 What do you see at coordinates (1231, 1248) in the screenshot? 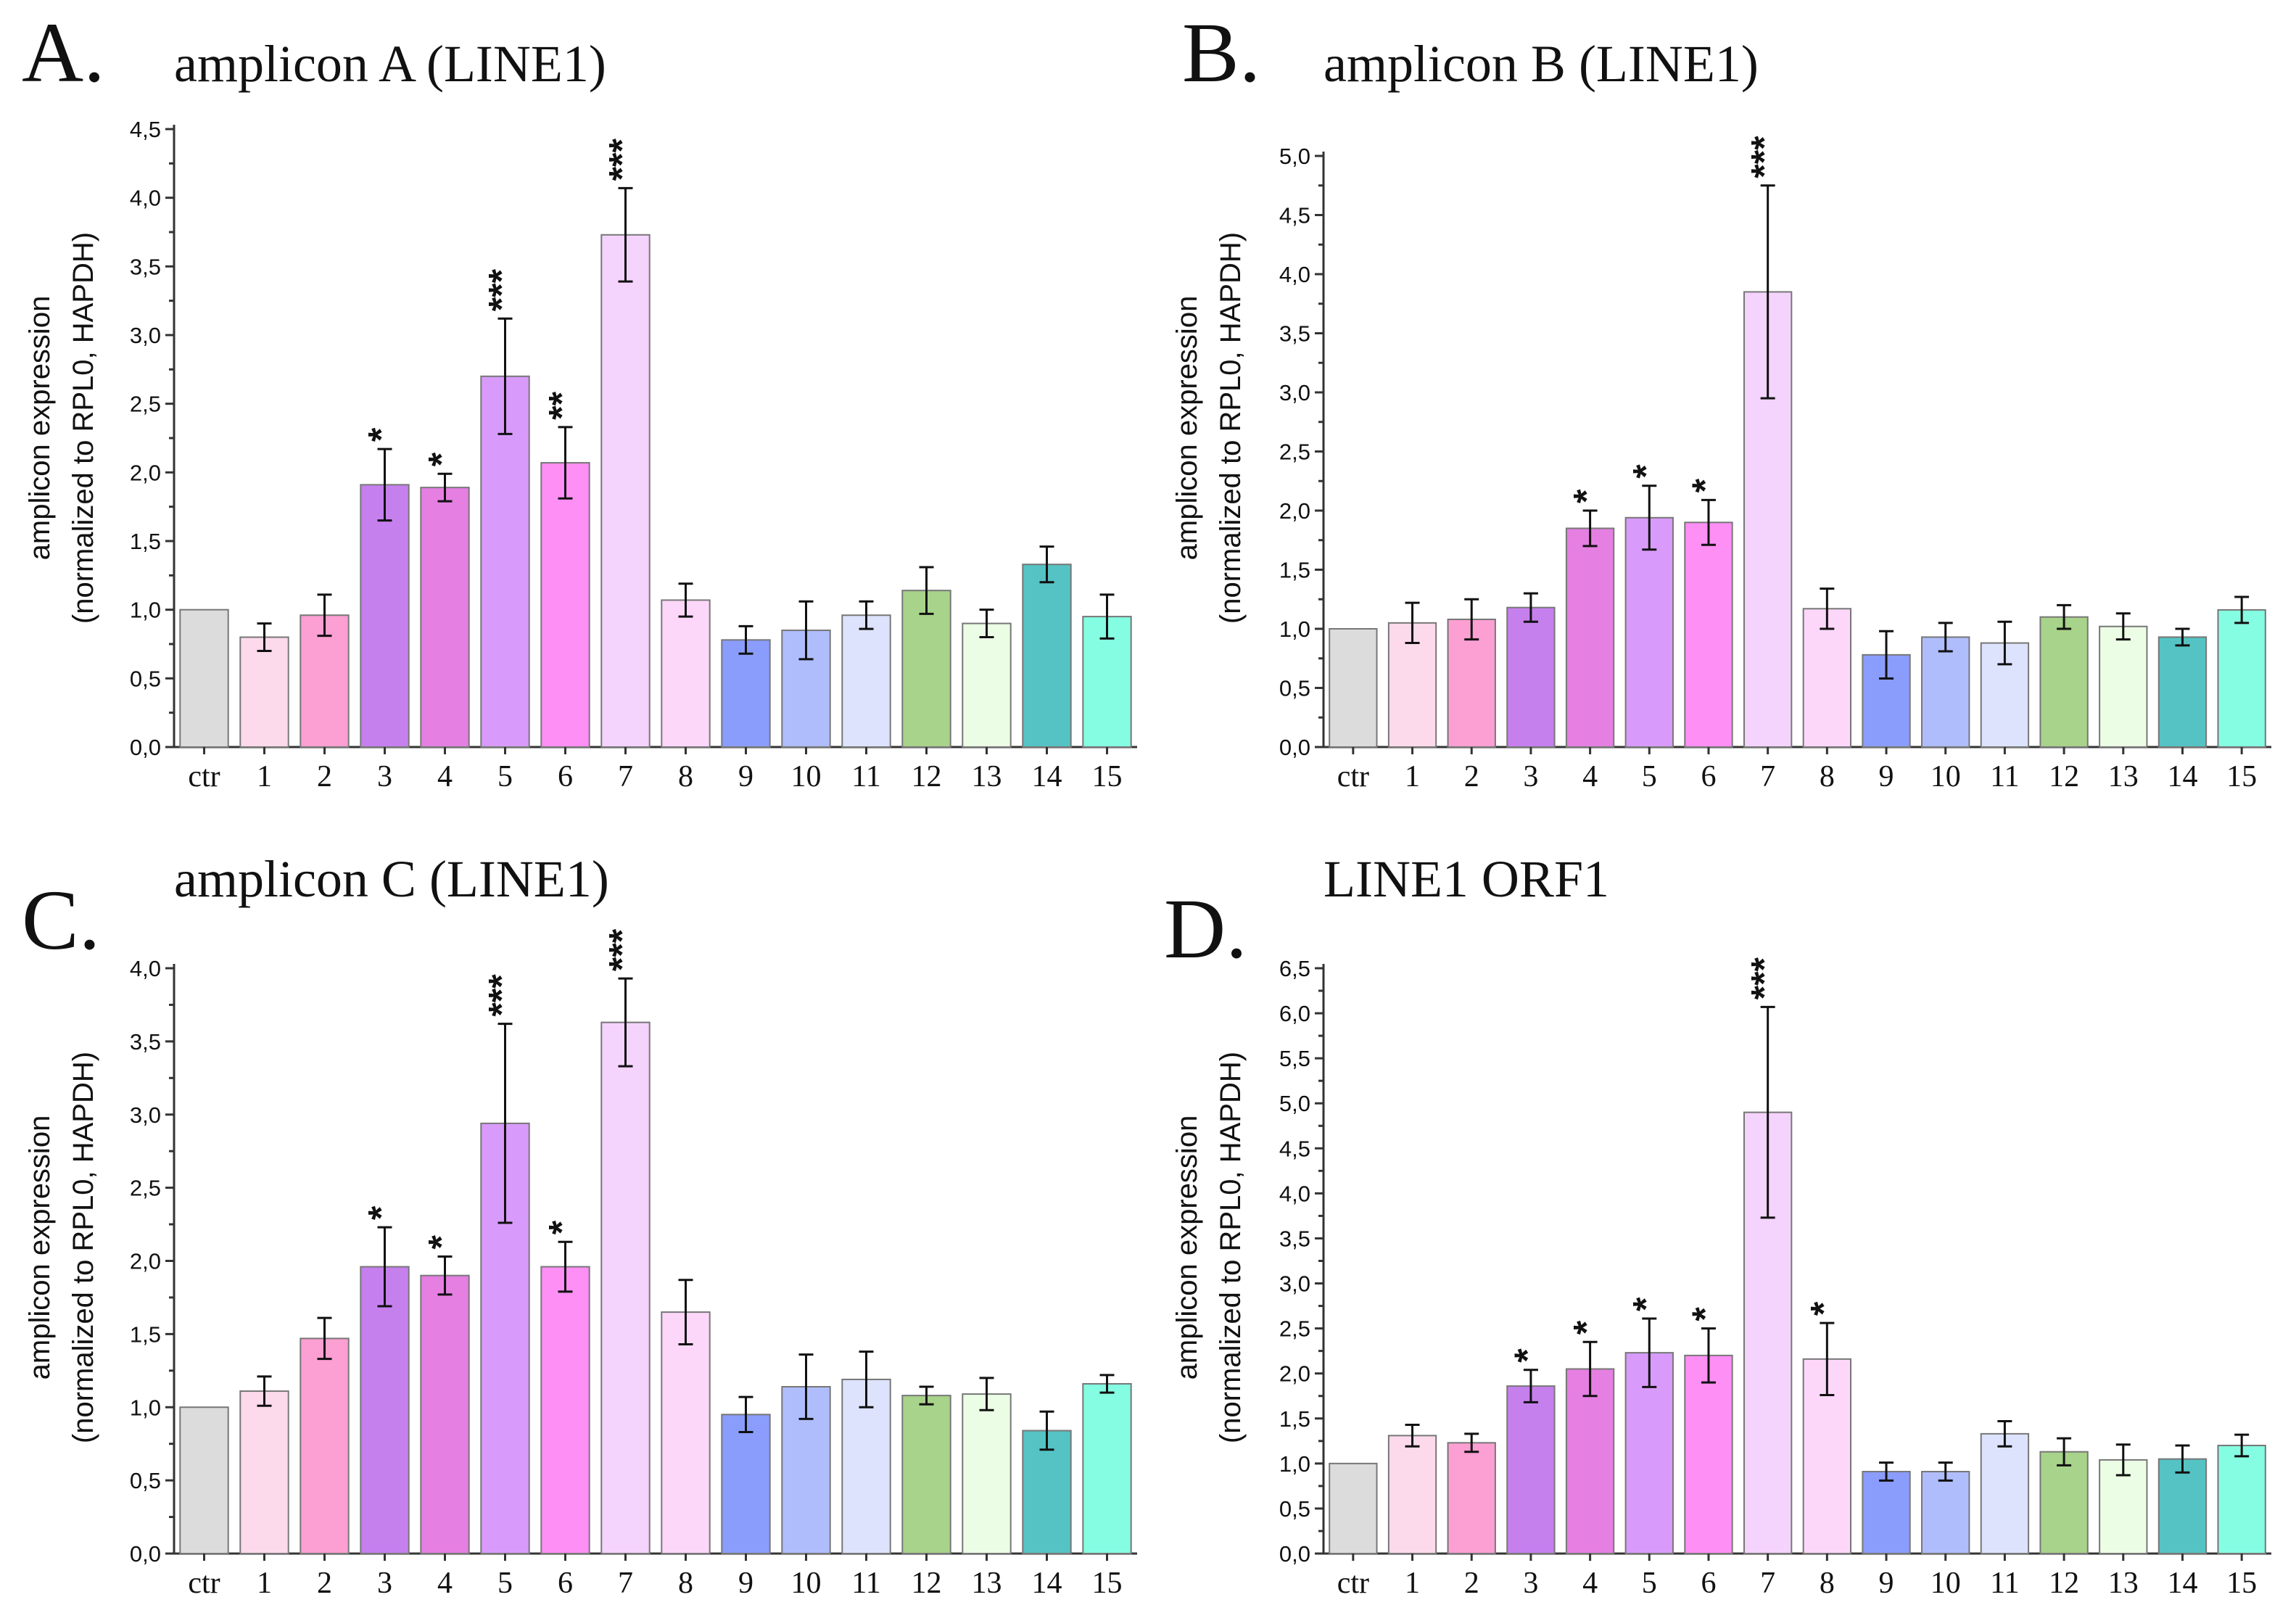
I see `y-axis-label-d-line2: (normalized to RPL0, HAPDH)` at bounding box center [1231, 1248].